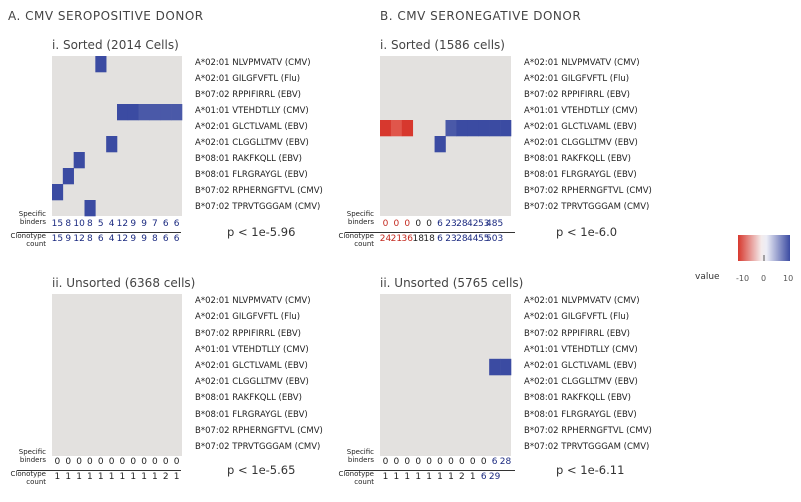 This screenshot has height=502, width=801. I want to click on p-value: p < 1e-5.96, so click(261, 232).